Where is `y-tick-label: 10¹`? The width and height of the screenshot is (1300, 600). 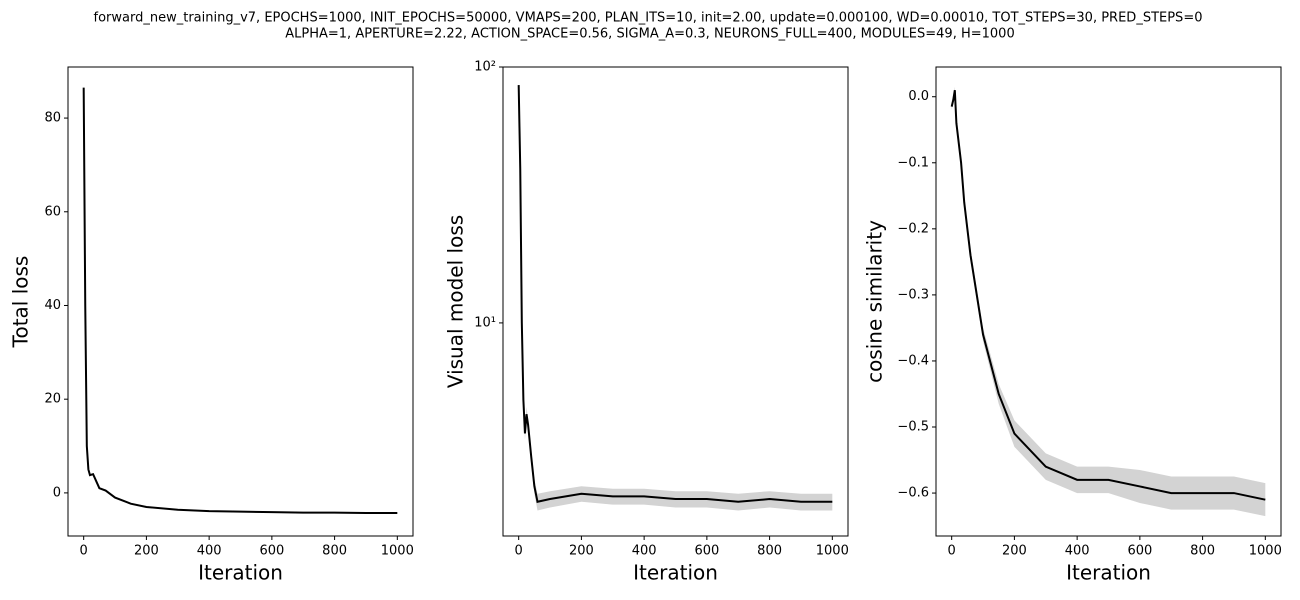
y-tick-label: 10¹ is located at coordinates (485, 322).